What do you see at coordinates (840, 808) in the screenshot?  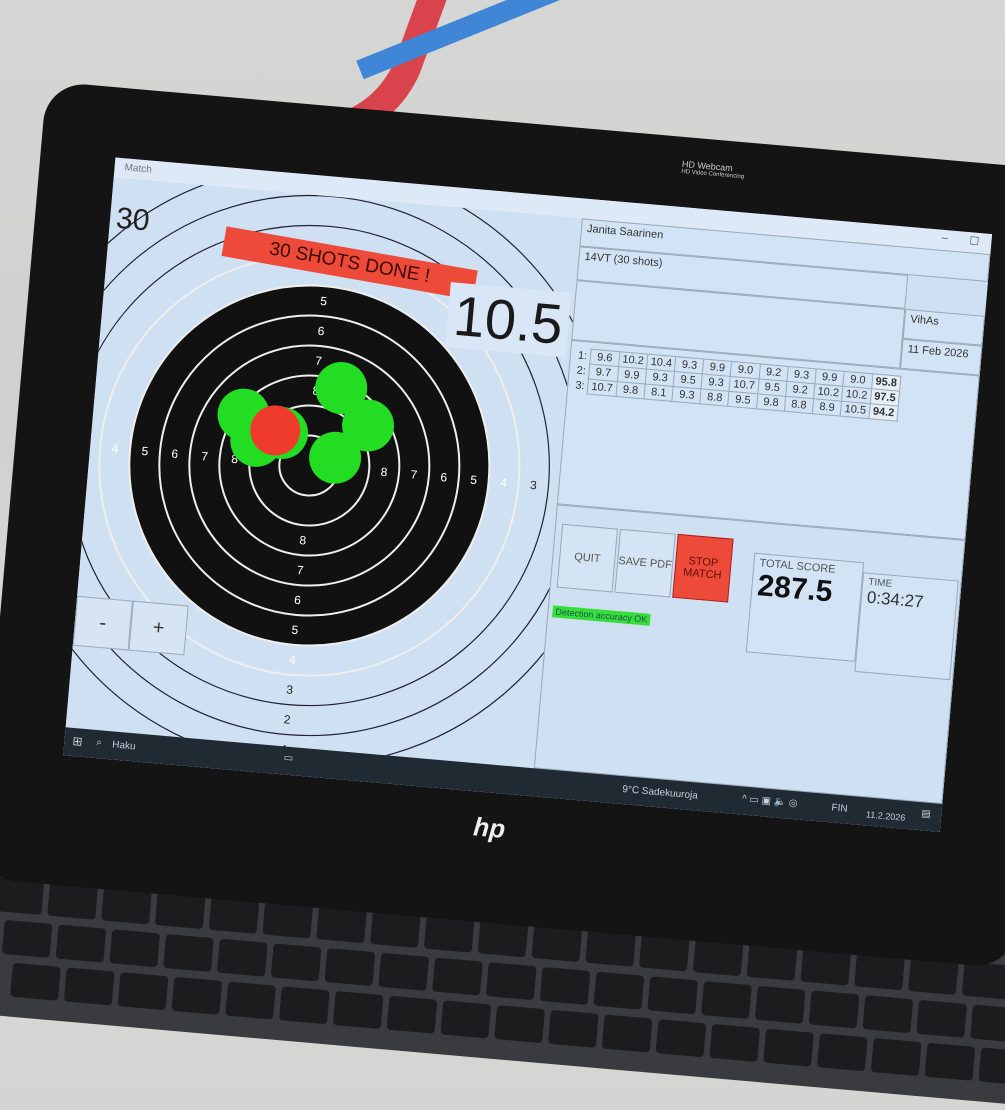 I see `language: FIN` at bounding box center [840, 808].